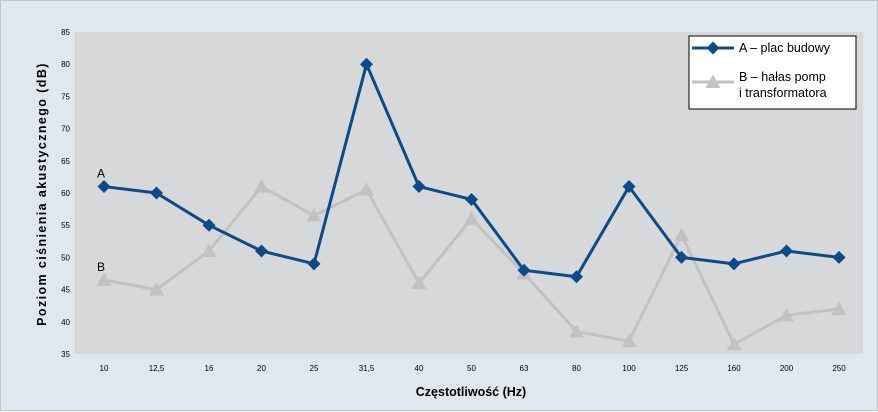 The image size is (878, 412). I want to click on y-tick-label: 85, so click(65, 32).